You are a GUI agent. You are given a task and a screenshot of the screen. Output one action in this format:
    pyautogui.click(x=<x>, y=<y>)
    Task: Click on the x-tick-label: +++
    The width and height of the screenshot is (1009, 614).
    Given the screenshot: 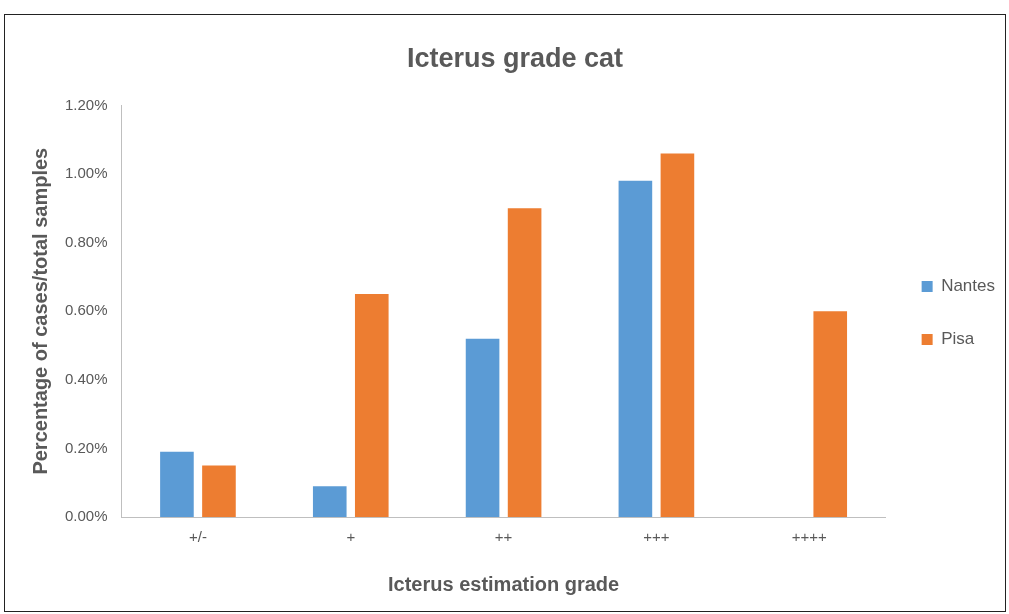 What is the action you would take?
    pyautogui.click(x=656, y=537)
    